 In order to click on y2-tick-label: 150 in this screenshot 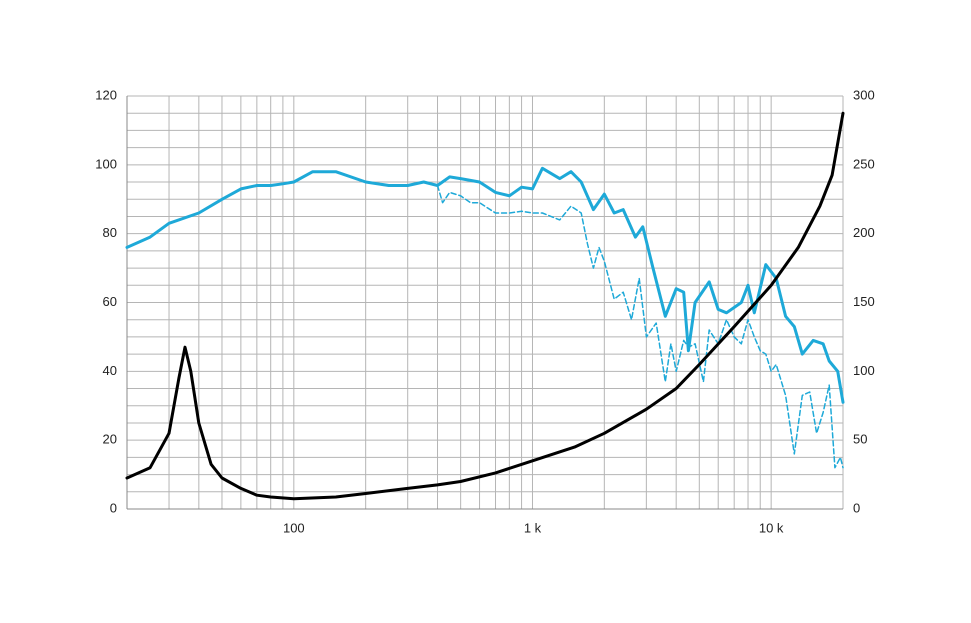, I will do `click(864, 301)`.